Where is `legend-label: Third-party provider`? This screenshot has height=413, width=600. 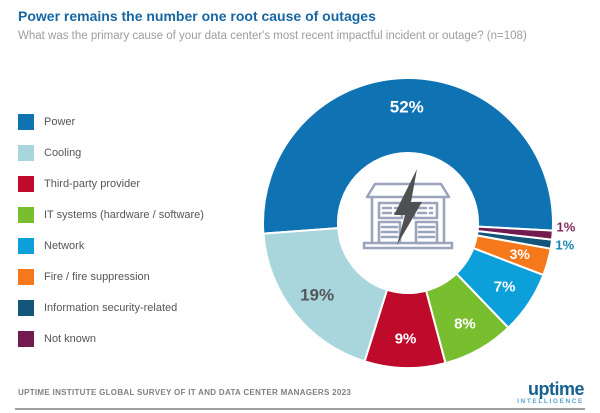
legend-label: Third-party provider is located at coordinates (92, 183).